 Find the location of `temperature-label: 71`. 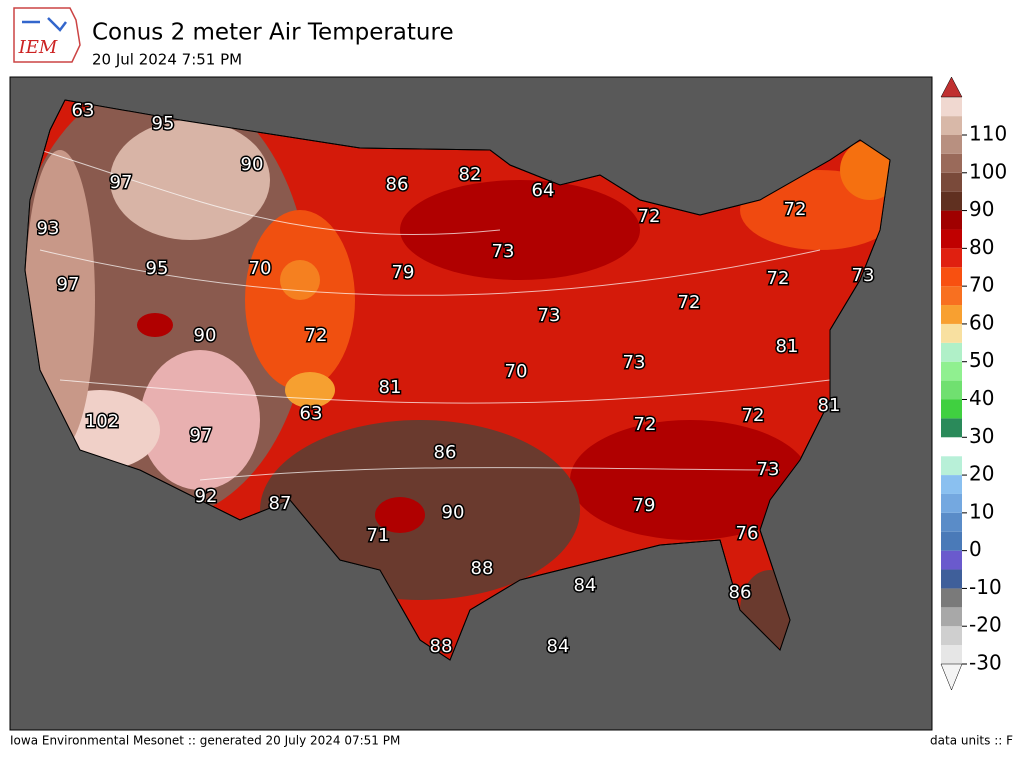

temperature-label: 71 is located at coordinates (378, 535).